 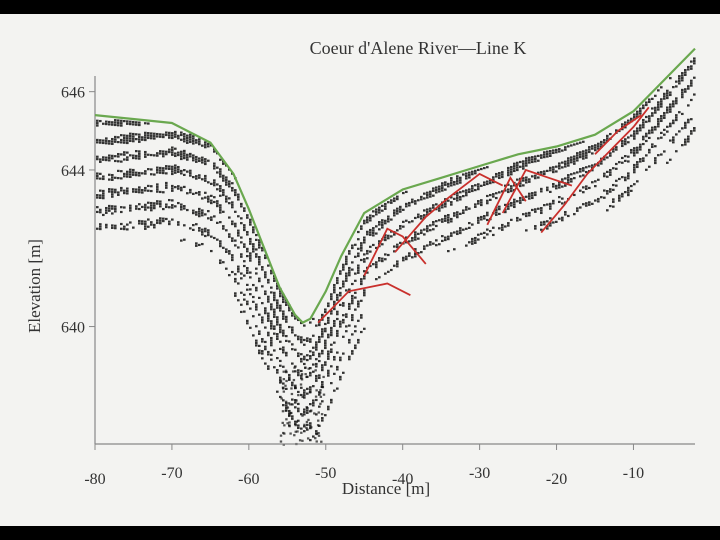 What do you see at coordinates (556, 479) in the screenshot?
I see `x-tick-label: -20` at bounding box center [556, 479].